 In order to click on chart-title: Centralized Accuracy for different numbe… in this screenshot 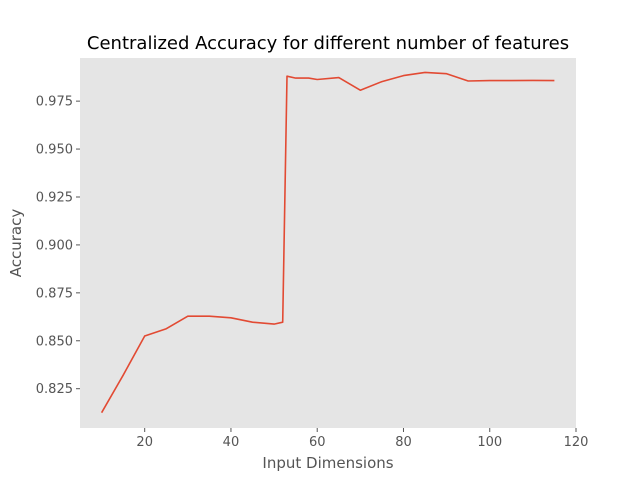, I will do `click(328, 43)`.